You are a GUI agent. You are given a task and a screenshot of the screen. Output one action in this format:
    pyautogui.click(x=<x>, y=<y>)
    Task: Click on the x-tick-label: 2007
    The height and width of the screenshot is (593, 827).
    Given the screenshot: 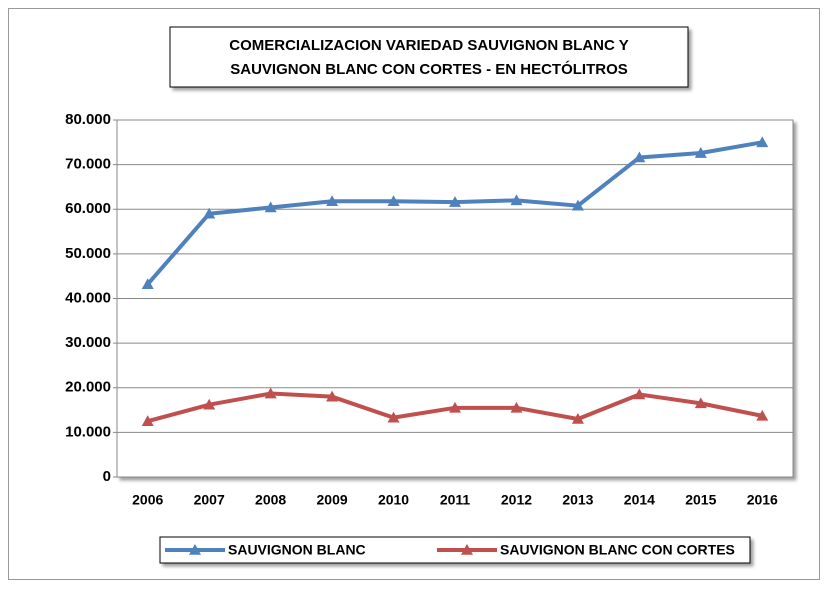 What is the action you would take?
    pyautogui.click(x=209, y=500)
    